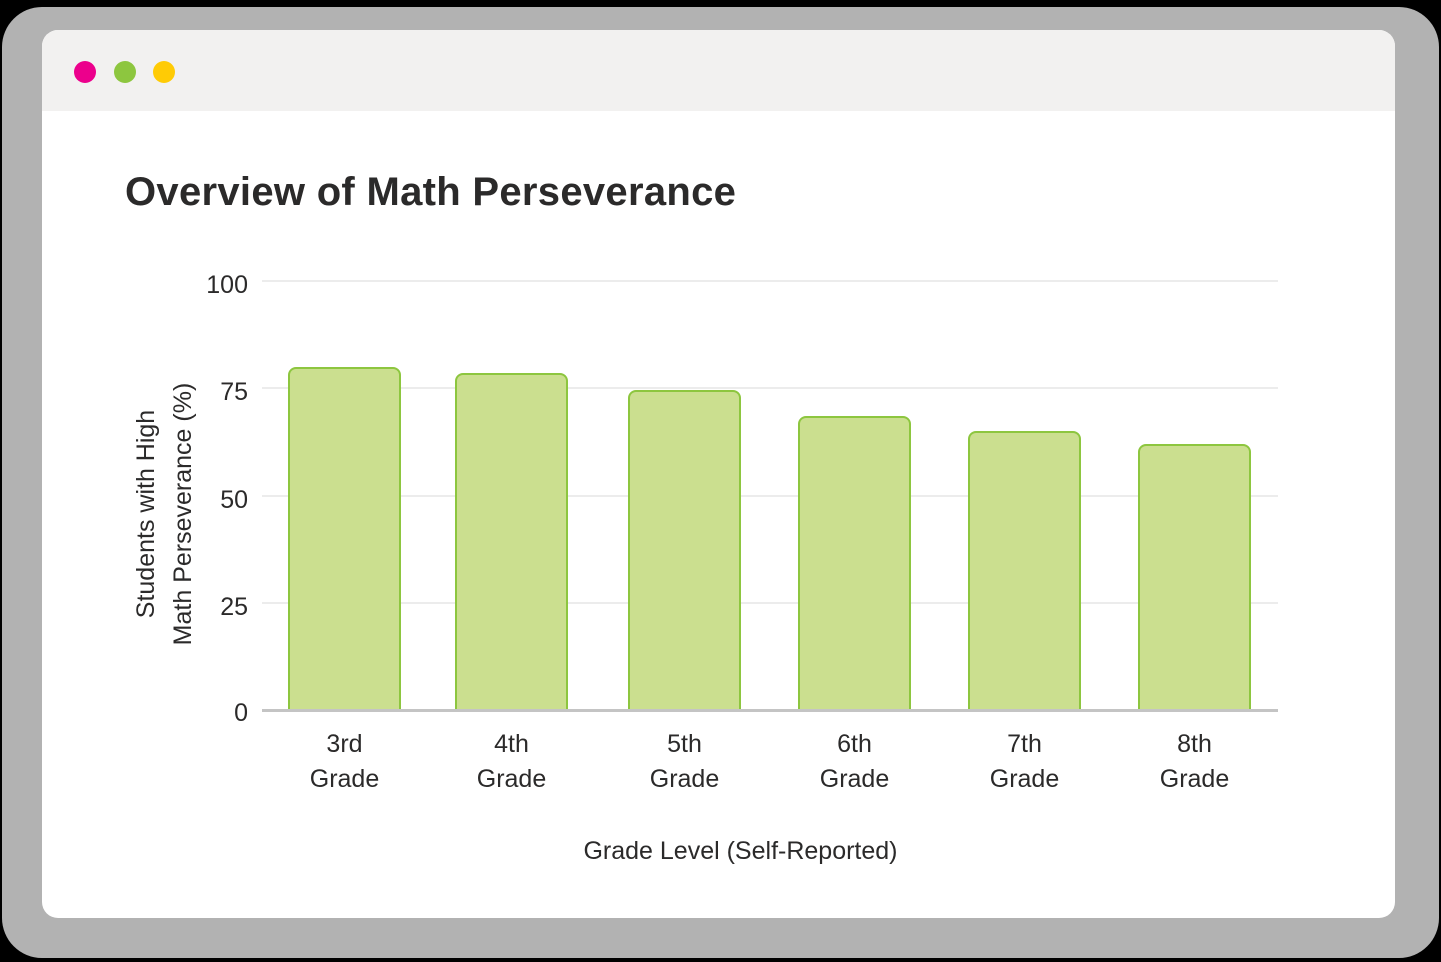 Image resolution: width=1441 pixels, height=962 pixels. I want to click on x-tick-label: 5th Grade, so click(685, 762).